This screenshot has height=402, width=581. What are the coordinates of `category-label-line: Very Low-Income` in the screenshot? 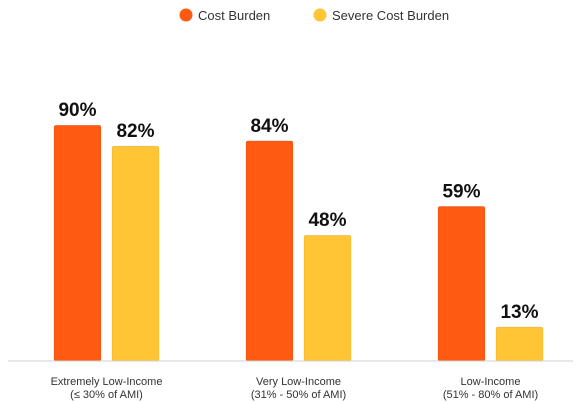 It's located at (298, 382).